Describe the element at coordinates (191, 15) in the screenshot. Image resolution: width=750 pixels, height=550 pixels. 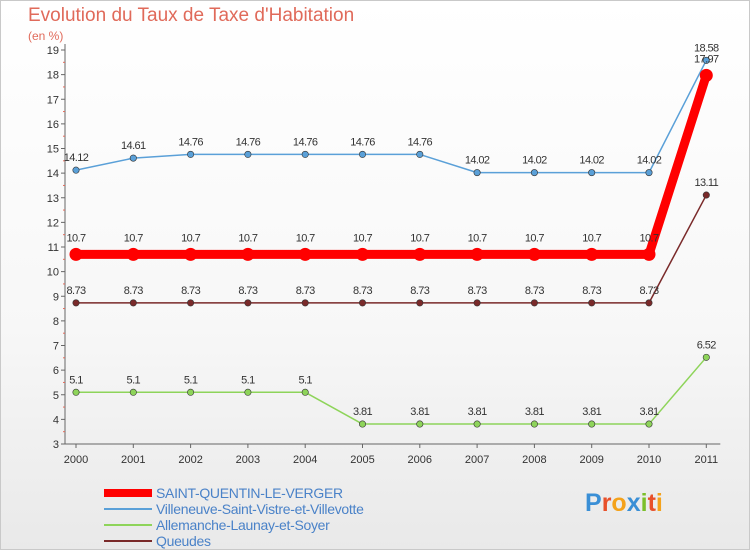
I see `chart-title: Evolution du Taux de Taxe d'Habitation` at that location.